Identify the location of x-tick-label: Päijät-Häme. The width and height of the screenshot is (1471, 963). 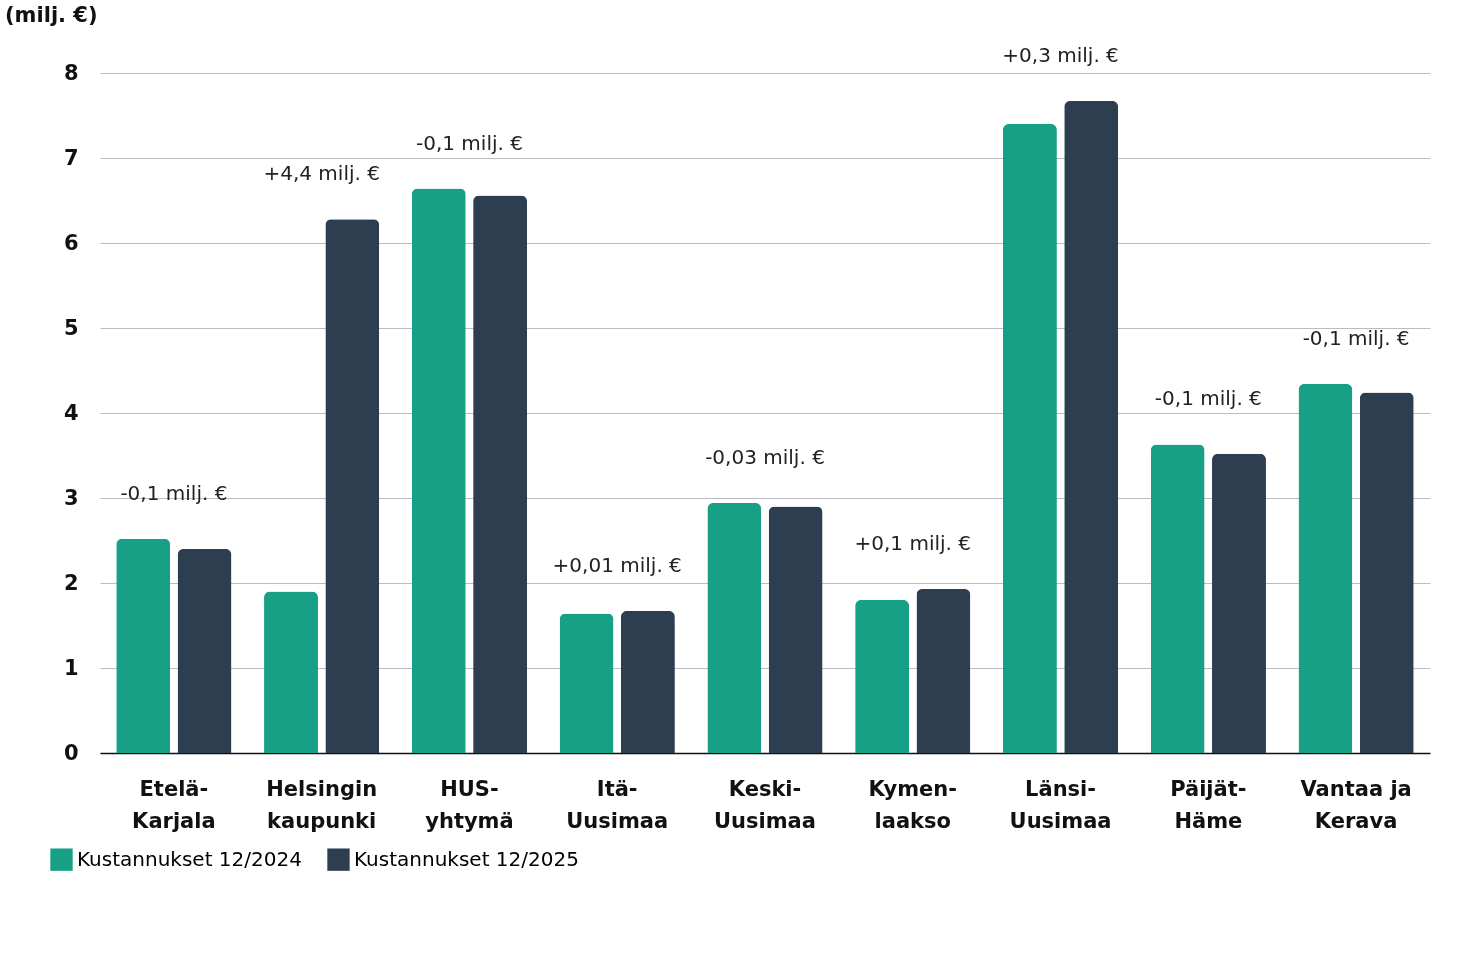
(1208, 804).